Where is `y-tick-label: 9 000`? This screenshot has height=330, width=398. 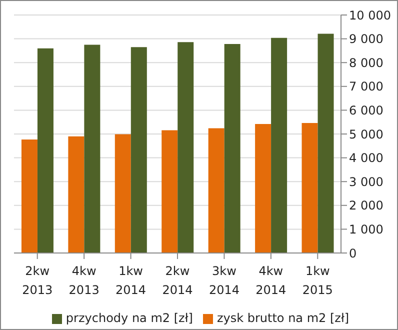 y-tick-label: 9 000 is located at coordinates (366, 39).